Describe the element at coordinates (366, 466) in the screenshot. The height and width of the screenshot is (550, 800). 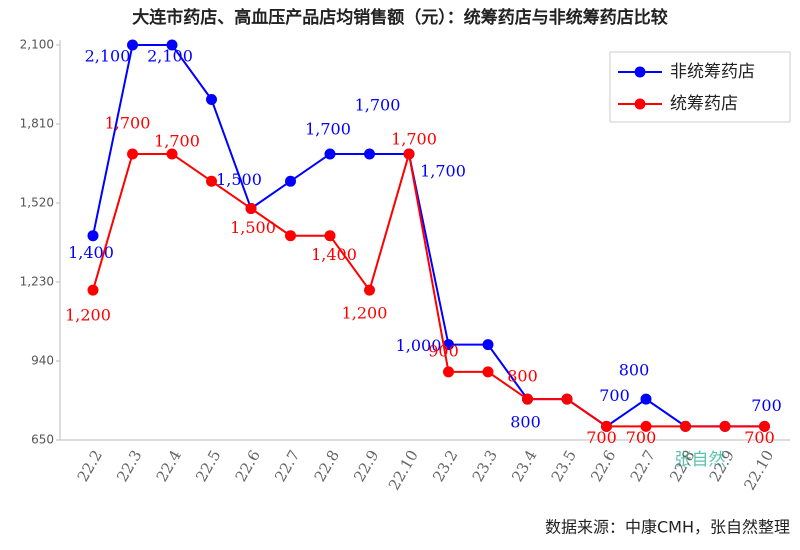
I see `x-tick-label: 22.9` at that location.